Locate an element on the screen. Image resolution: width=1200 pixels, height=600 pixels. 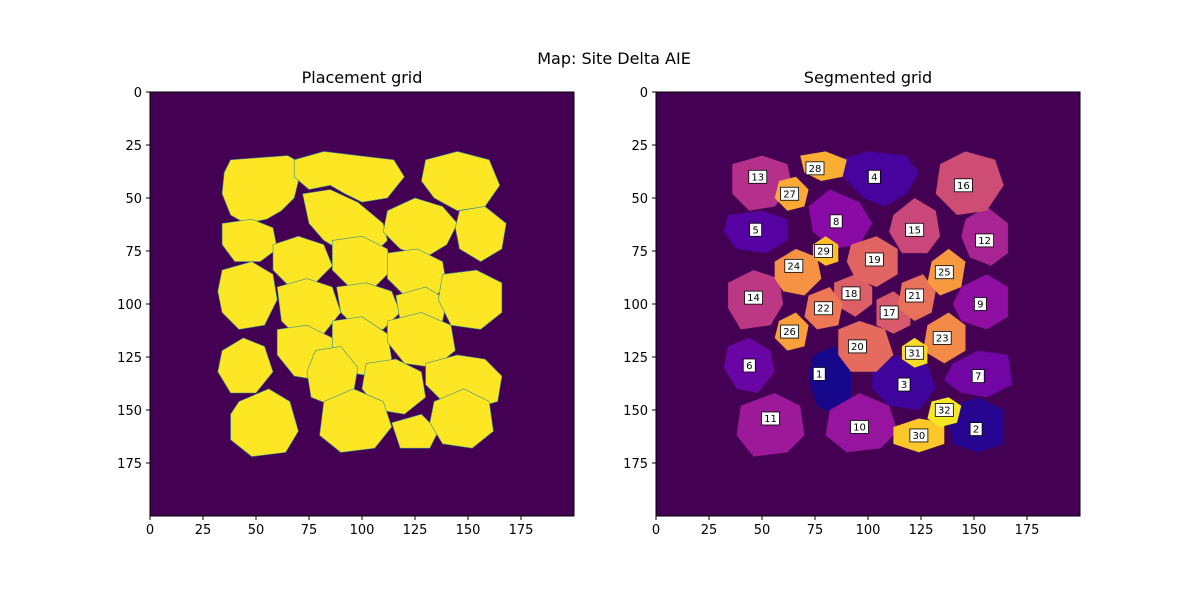
segment-label-text: 25 is located at coordinates (944, 273).